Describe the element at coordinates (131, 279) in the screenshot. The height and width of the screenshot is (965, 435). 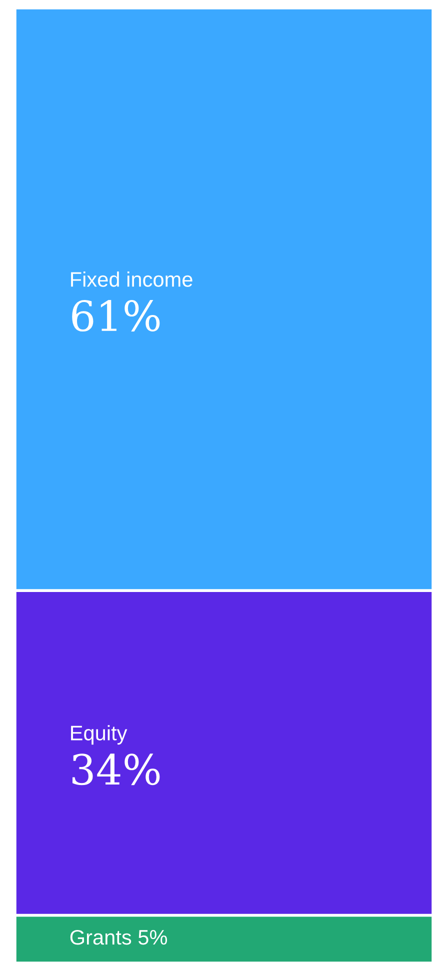
I see `series-label: Fixed income` at that location.